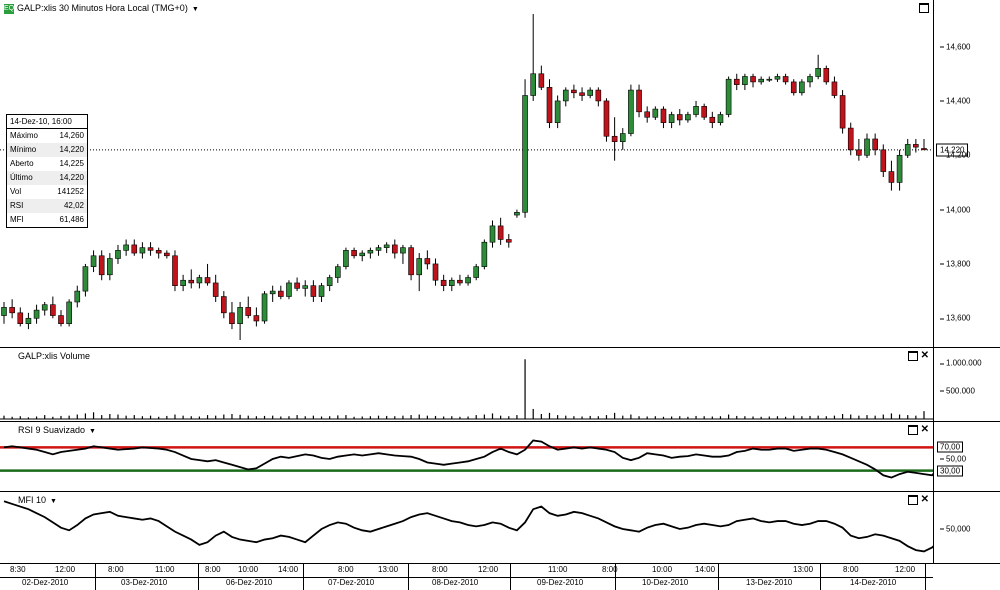 The height and width of the screenshot is (590, 1000). I want to click on info-row: RSI 42,02, so click(47, 206).